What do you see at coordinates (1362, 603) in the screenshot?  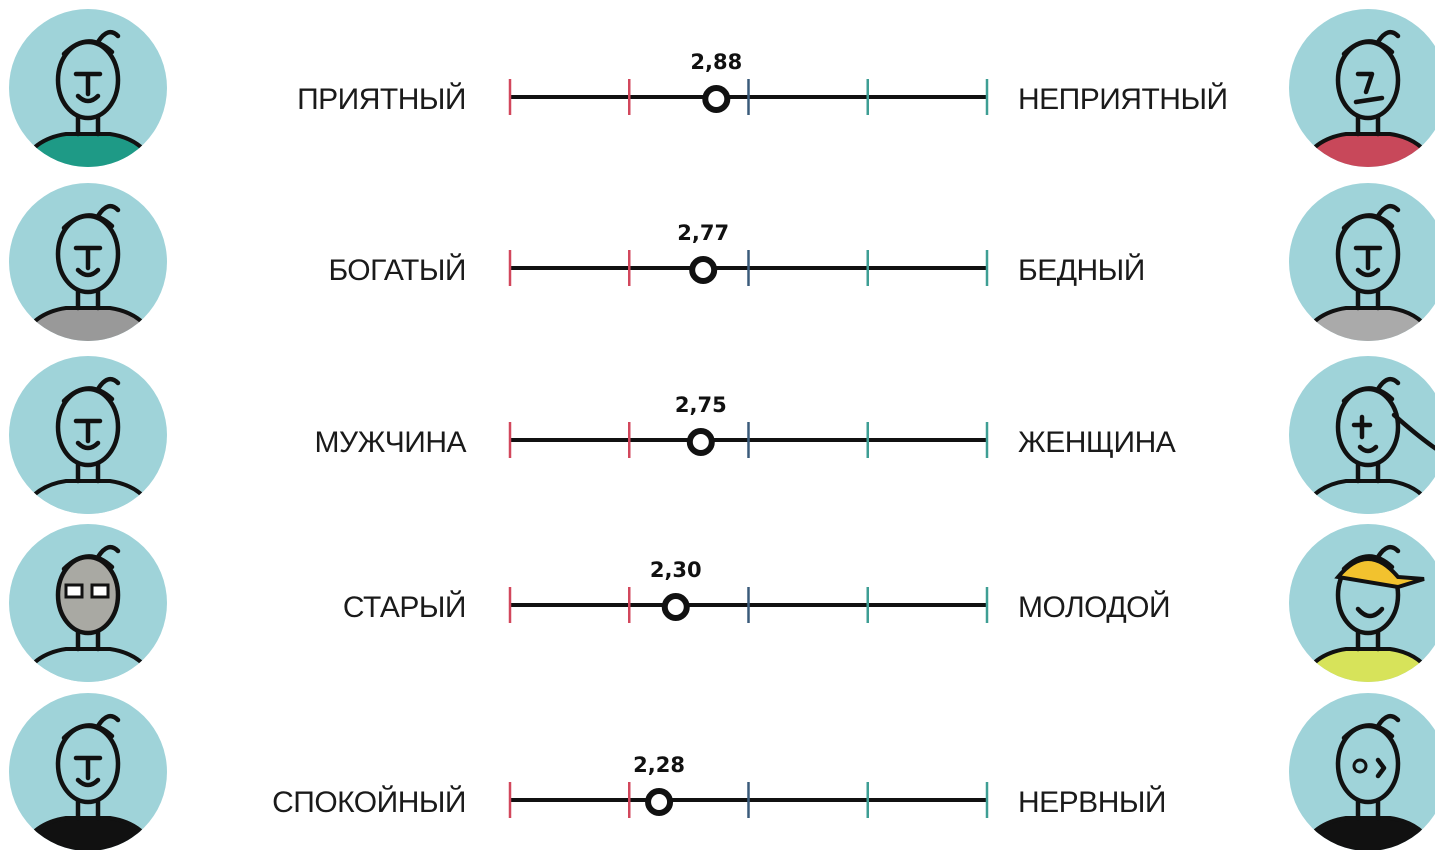 I see `young-man-with-cap-icon` at bounding box center [1362, 603].